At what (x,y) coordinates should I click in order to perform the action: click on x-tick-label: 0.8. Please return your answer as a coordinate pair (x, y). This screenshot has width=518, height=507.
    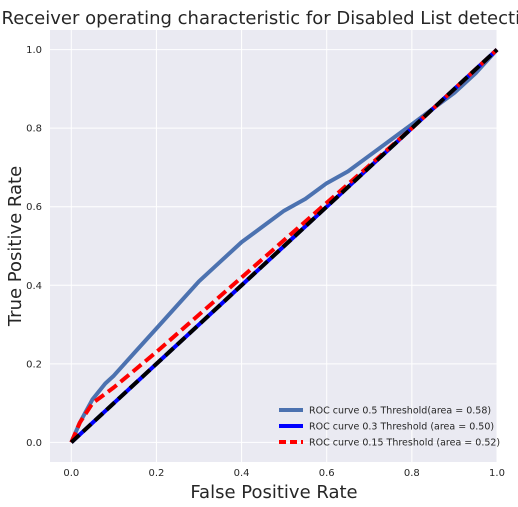
    Looking at the image, I should click on (412, 473).